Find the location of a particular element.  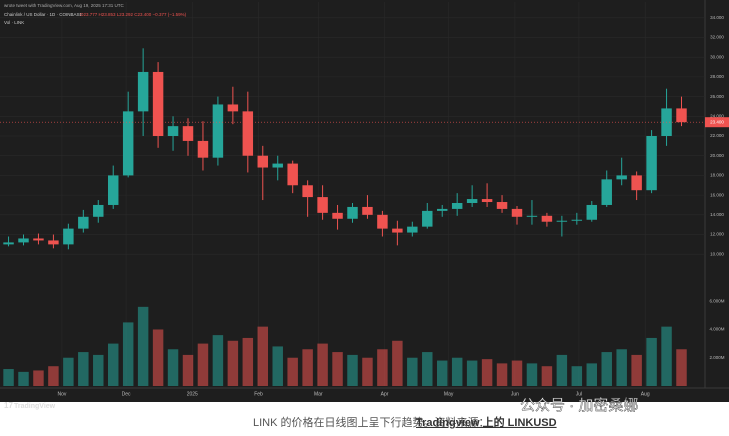

caption-source: Tradingview 上的 LINKUSD is located at coordinates (486, 422).